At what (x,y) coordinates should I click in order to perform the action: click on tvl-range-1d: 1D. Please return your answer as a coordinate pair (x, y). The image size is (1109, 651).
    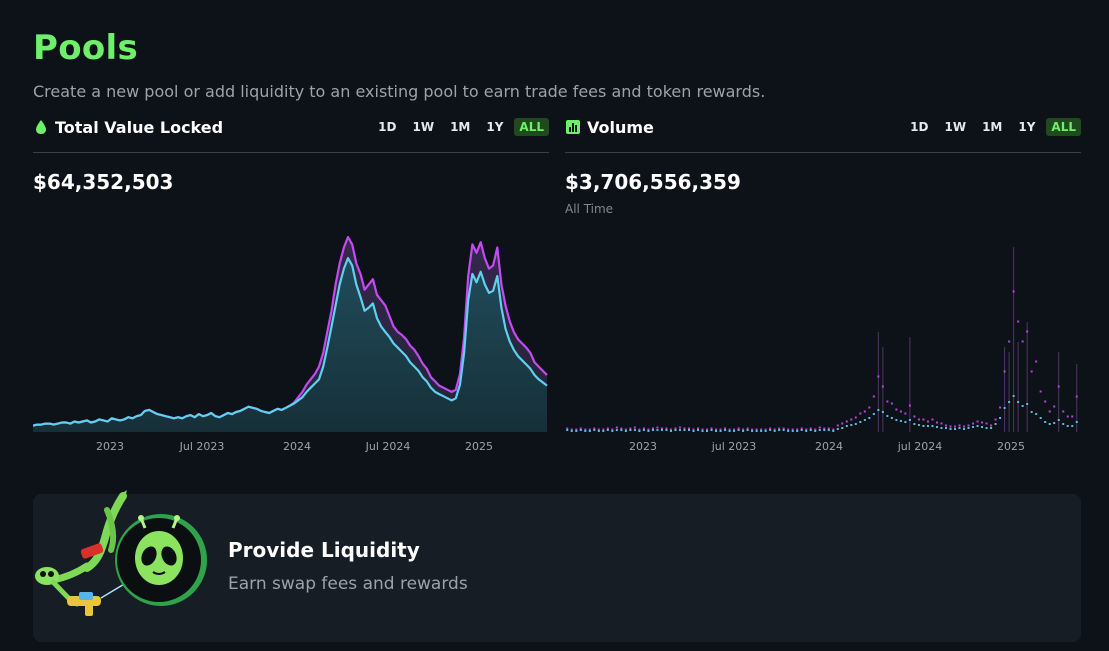
    Looking at the image, I should click on (387, 127).